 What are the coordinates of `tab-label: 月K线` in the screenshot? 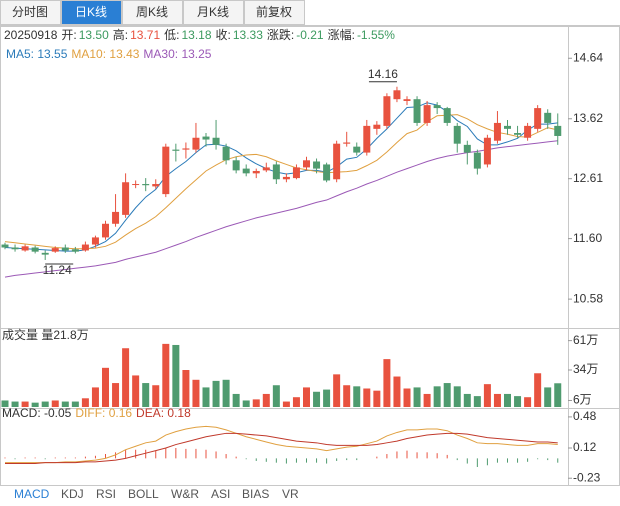 It's located at (213, 12).